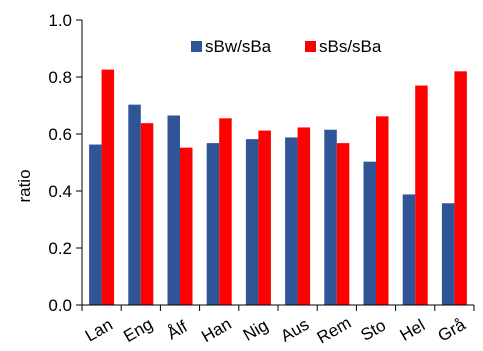 Image resolution: width=483 pixels, height=351 pixels. I want to click on y-tick-label: 0.4, so click(60, 191).